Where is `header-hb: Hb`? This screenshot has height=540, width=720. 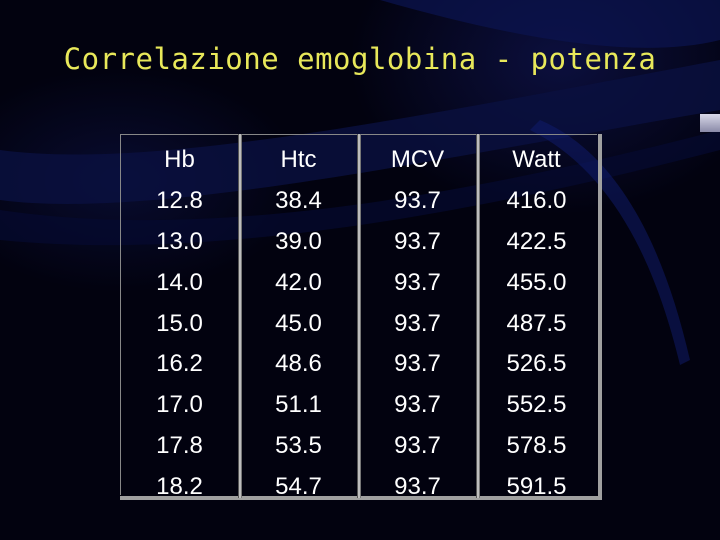 header-hb: Hb is located at coordinates (179, 160).